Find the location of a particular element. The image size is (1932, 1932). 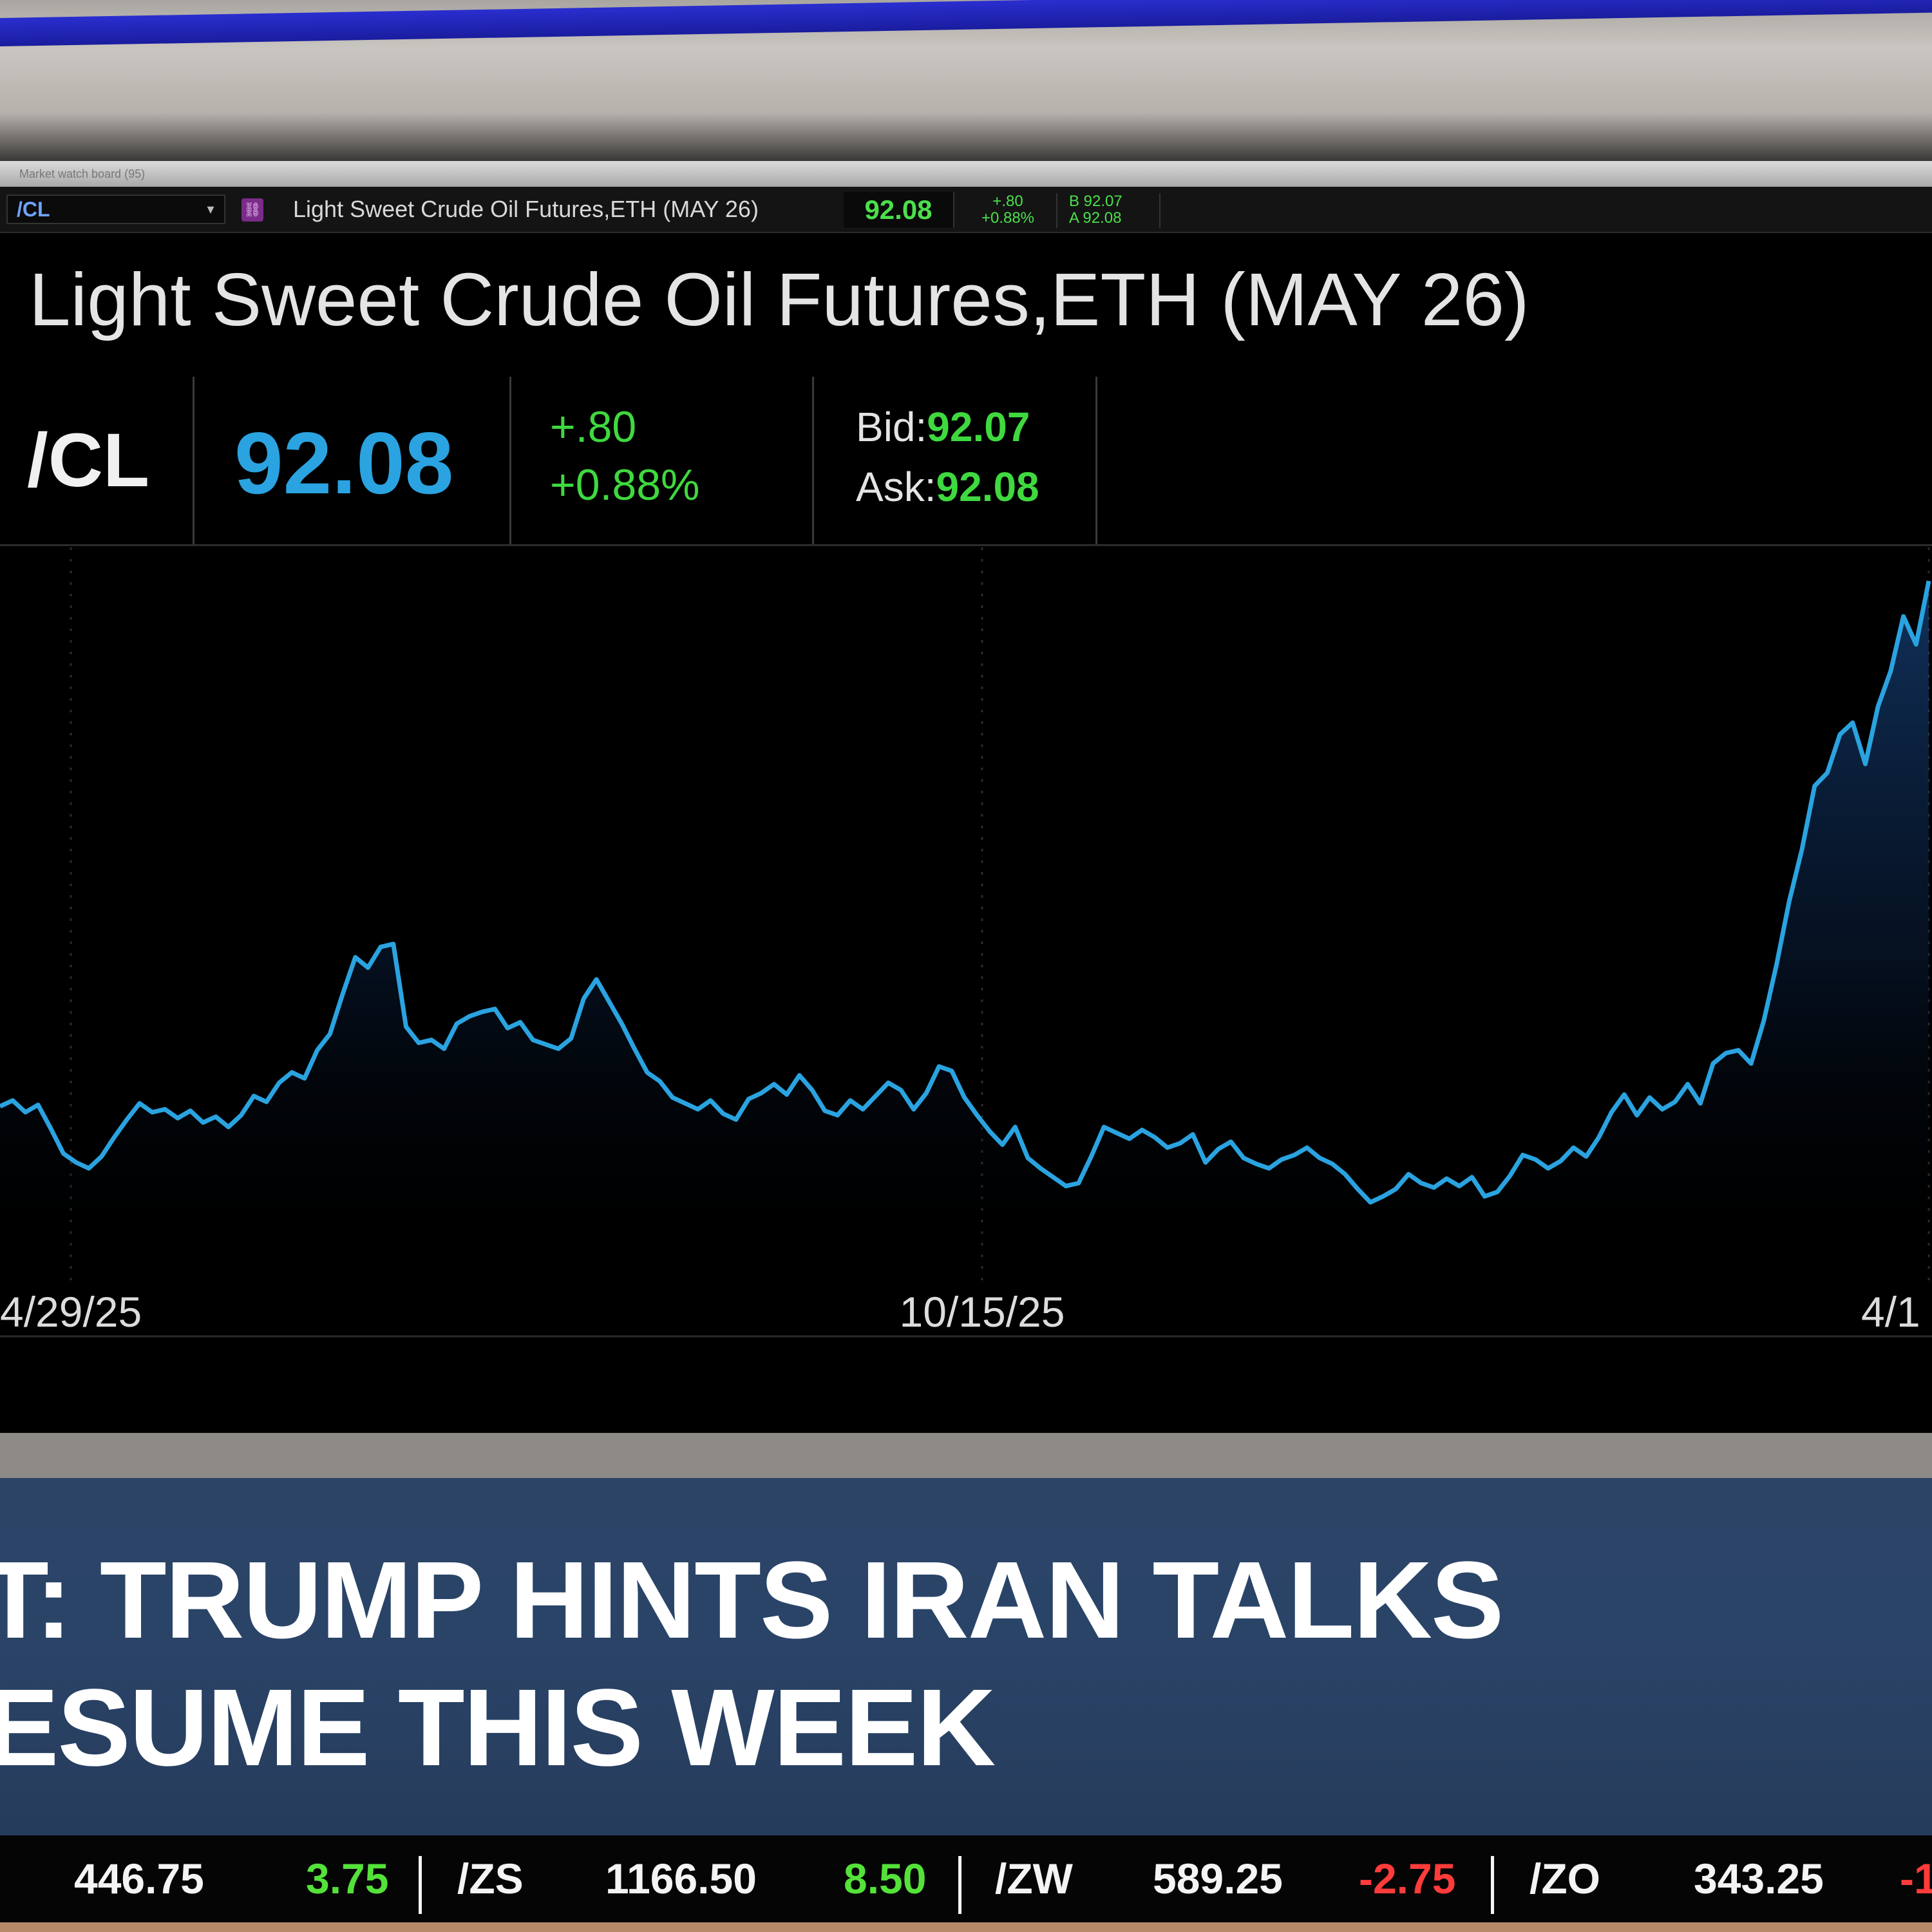

toolbar-last-price: 92.08 is located at coordinates (899, 210).